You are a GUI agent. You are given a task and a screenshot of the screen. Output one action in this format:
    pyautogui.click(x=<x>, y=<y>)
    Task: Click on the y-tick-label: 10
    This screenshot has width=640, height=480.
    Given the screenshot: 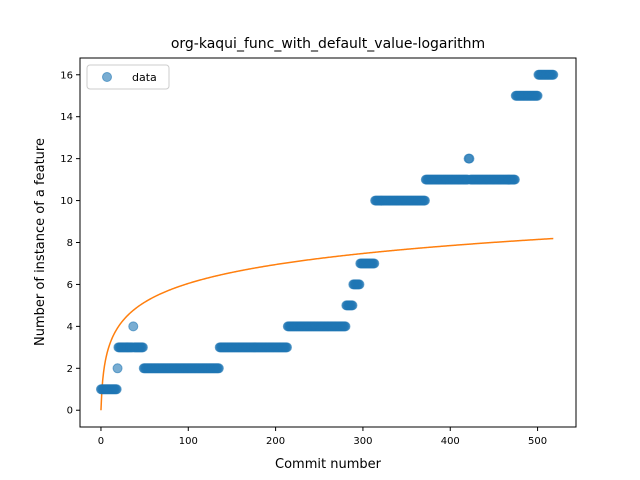 What is the action you would take?
    pyautogui.click(x=66, y=201)
    